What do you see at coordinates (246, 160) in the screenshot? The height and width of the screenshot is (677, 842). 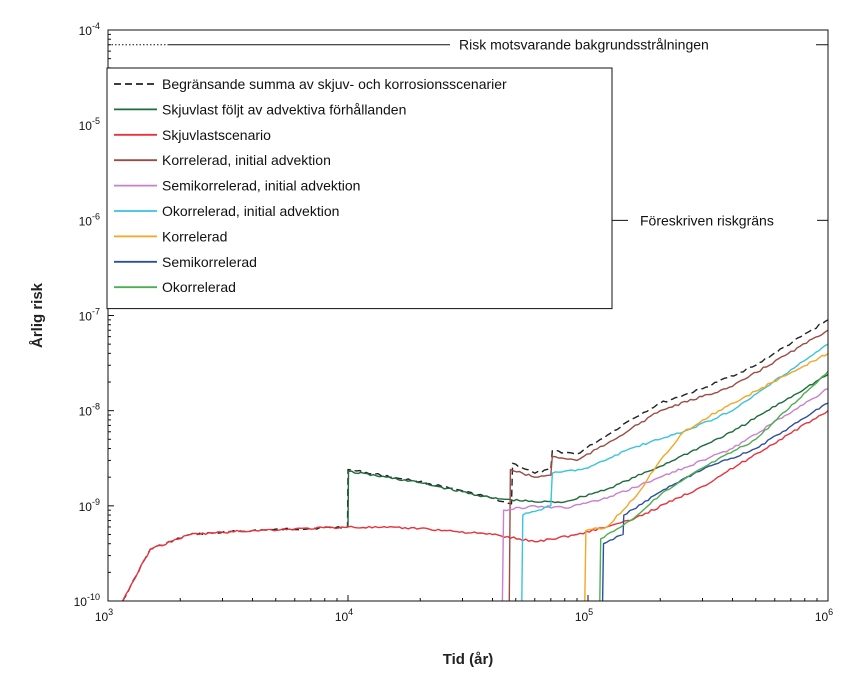 I see `legend-entry: Korrelerad, initial advektion` at bounding box center [246, 160].